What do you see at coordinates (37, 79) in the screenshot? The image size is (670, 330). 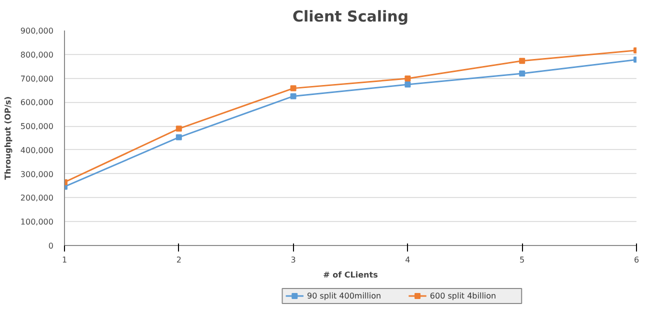 I see `y-tick-label: 700,000` at bounding box center [37, 79].